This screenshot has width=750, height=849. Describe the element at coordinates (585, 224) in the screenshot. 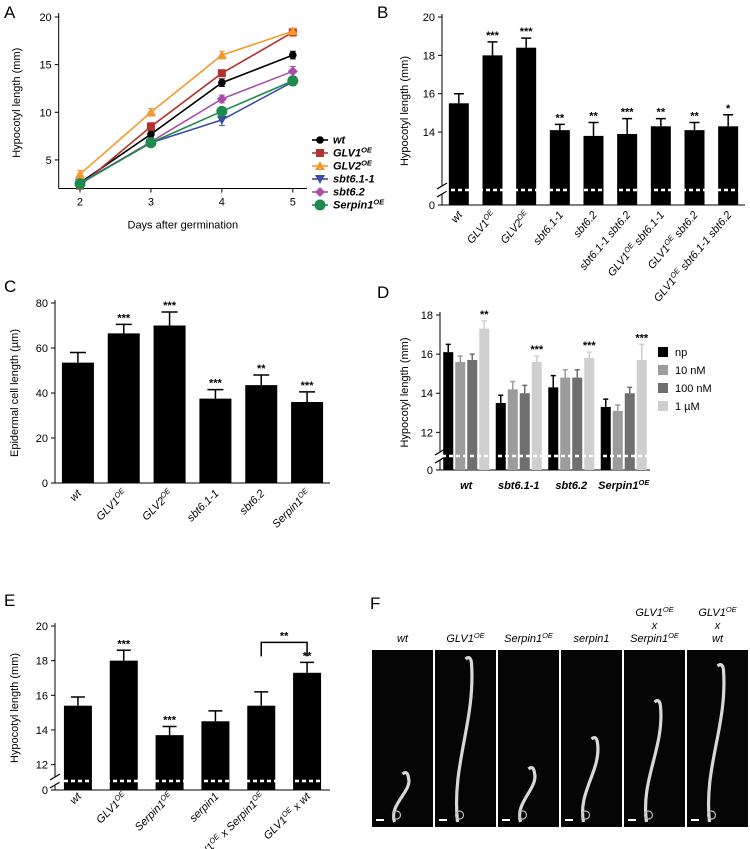

I see `x-tick-label: sbt6.2` at that location.